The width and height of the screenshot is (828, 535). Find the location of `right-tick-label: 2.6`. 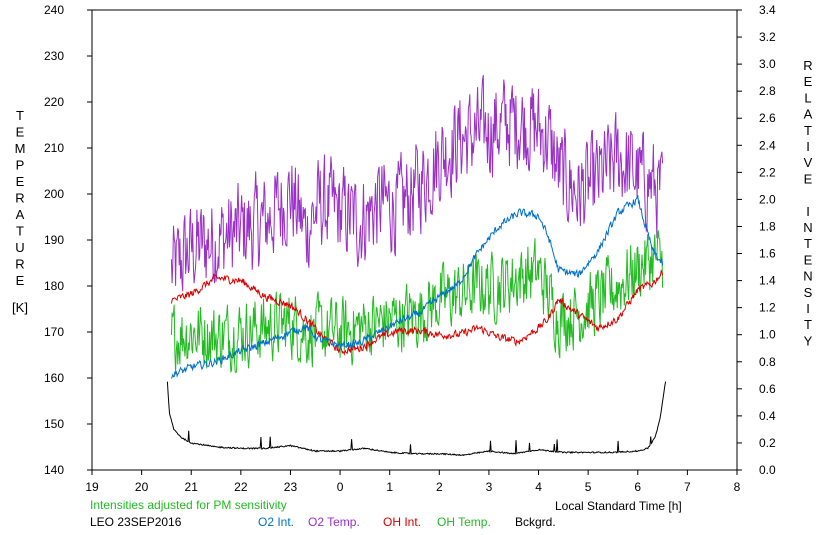

right-tick-label: 2.6 is located at coordinates (767, 118).